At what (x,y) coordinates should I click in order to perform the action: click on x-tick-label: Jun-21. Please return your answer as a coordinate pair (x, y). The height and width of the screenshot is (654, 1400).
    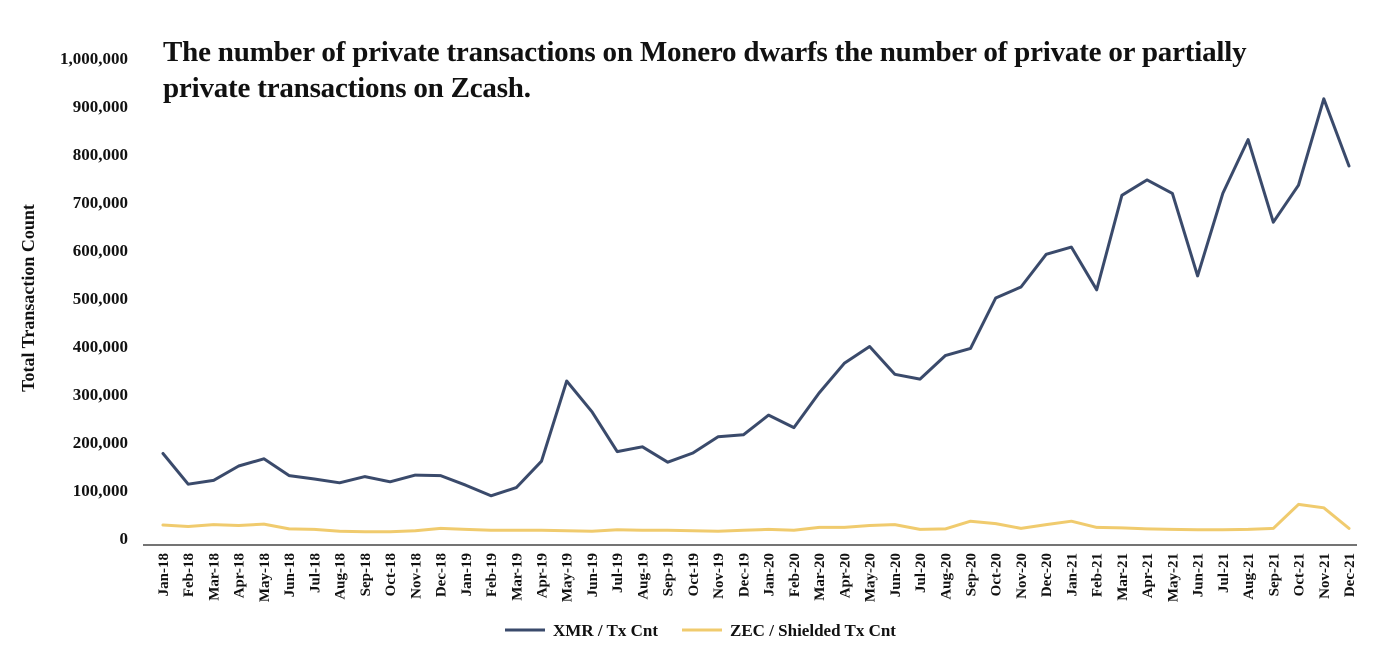
    Looking at the image, I should click on (1199, 575).